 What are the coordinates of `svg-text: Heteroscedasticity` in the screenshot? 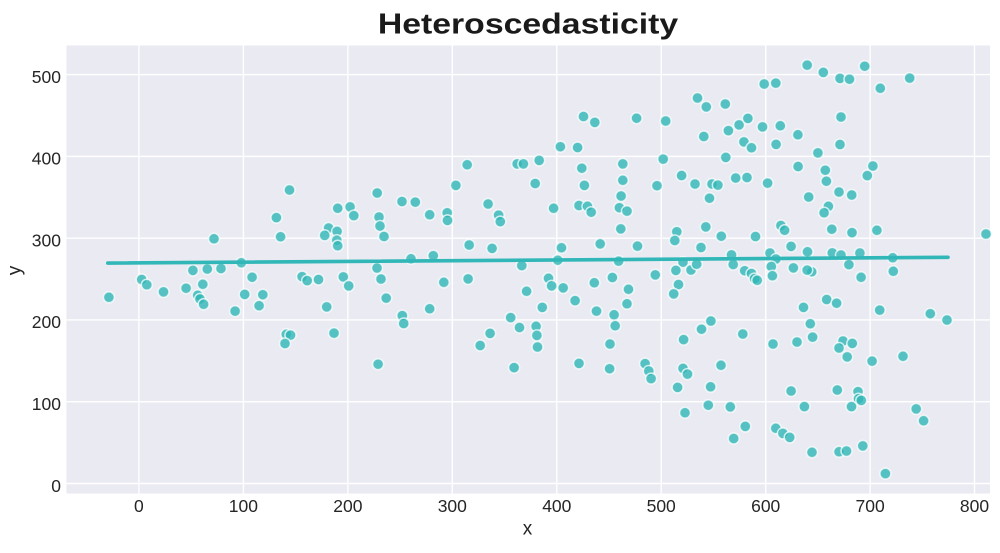 It's located at (528, 24).